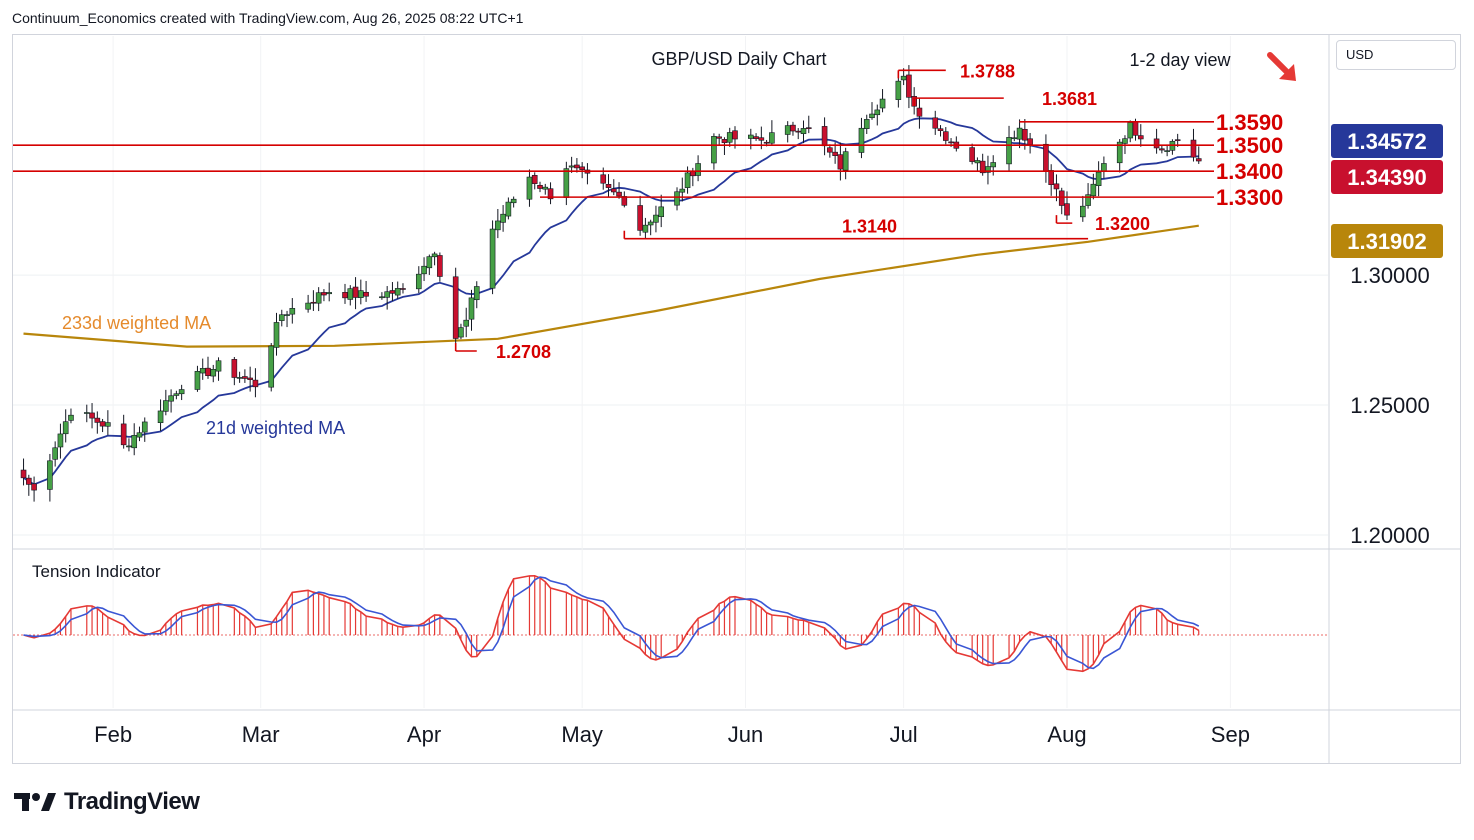  What do you see at coordinates (113, 734) in the screenshot?
I see `x-tick-label: Feb` at bounding box center [113, 734].